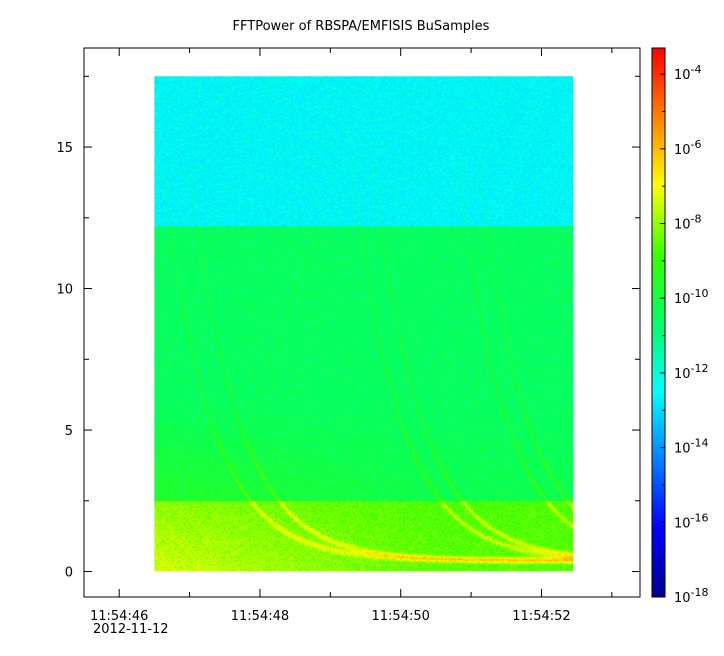 The height and width of the screenshot is (656, 724). What do you see at coordinates (691, 297) in the screenshot?
I see `colorbar-tick-label: 10⁻¹⁰` at bounding box center [691, 297].